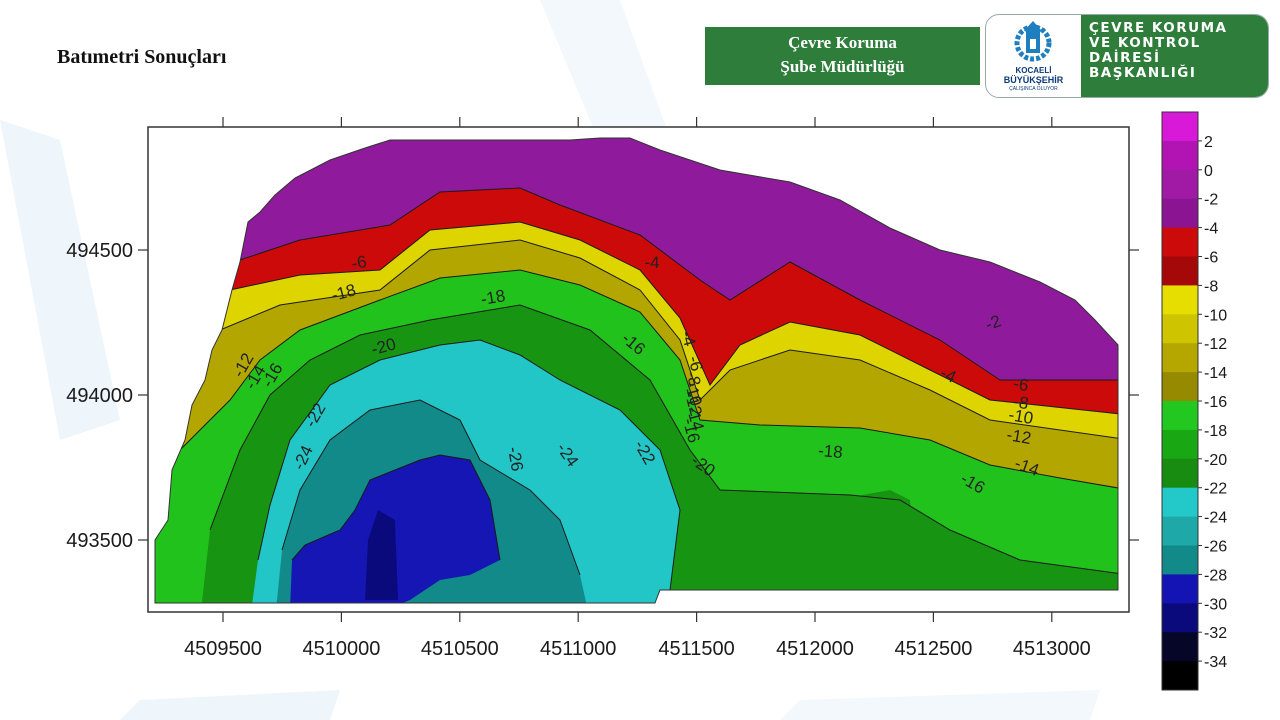 This screenshot has width=1280, height=720. Describe the element at coordinates (1211, 229) in the screenshot. I see `legend-label: -4` at that location.